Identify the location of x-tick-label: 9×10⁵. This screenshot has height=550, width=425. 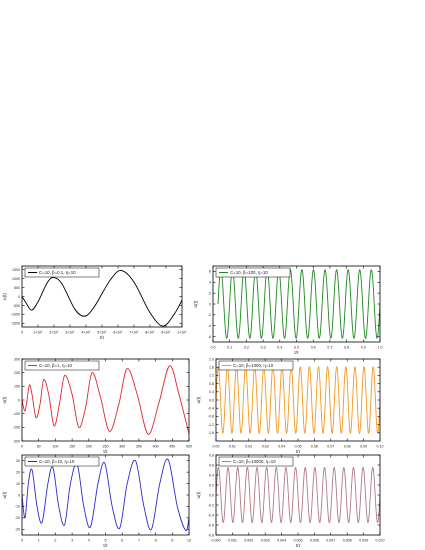
(166, 333).